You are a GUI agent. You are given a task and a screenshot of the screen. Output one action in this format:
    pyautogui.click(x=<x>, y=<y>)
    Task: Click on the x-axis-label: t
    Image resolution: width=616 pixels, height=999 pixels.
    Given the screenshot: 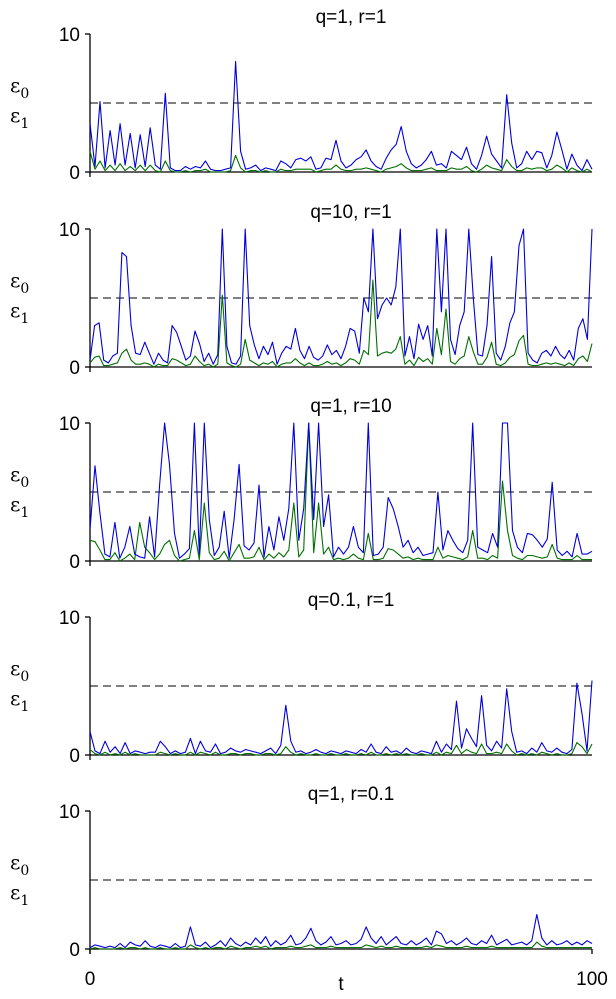 What is the action you would take?
    pyautogui.click(x=341, y=984)
    